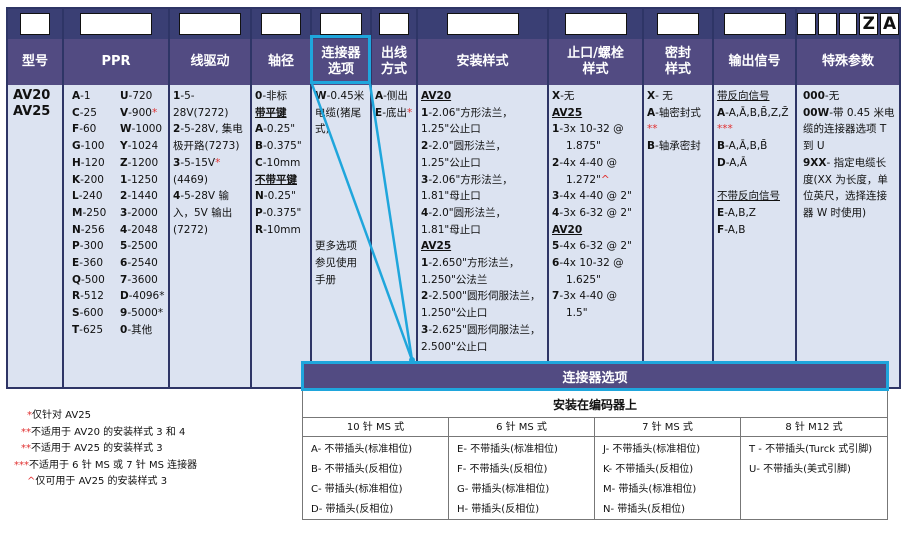 The height and width of the screenshot is (537, 913). I want to click on option-item: 2-4x 4-40 @, so click(595, 163).